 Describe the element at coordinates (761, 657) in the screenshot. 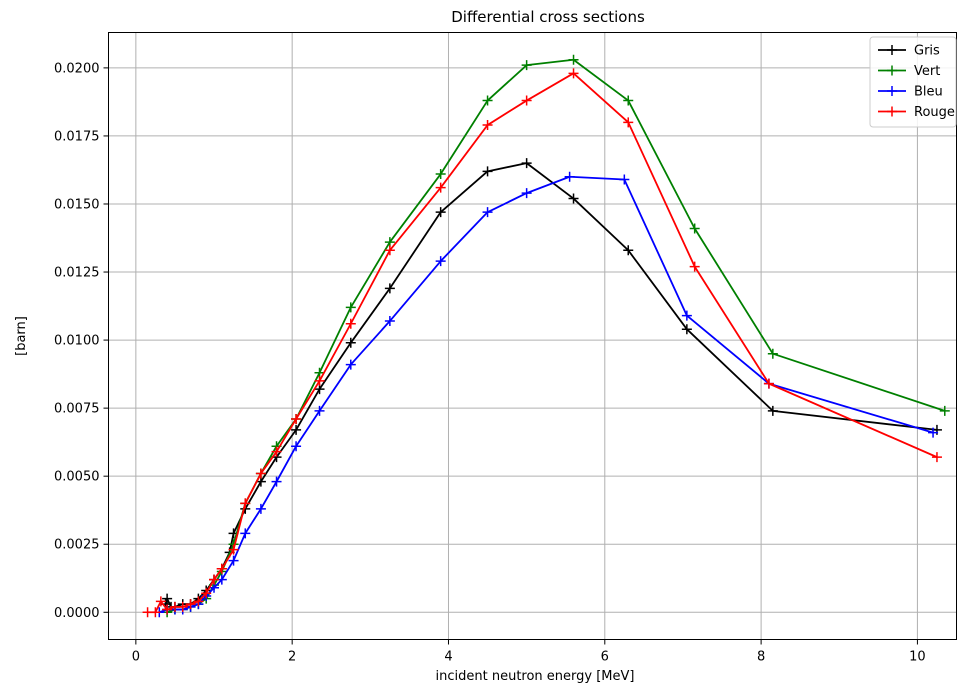

I see `x-tick-label: 8` at that location.